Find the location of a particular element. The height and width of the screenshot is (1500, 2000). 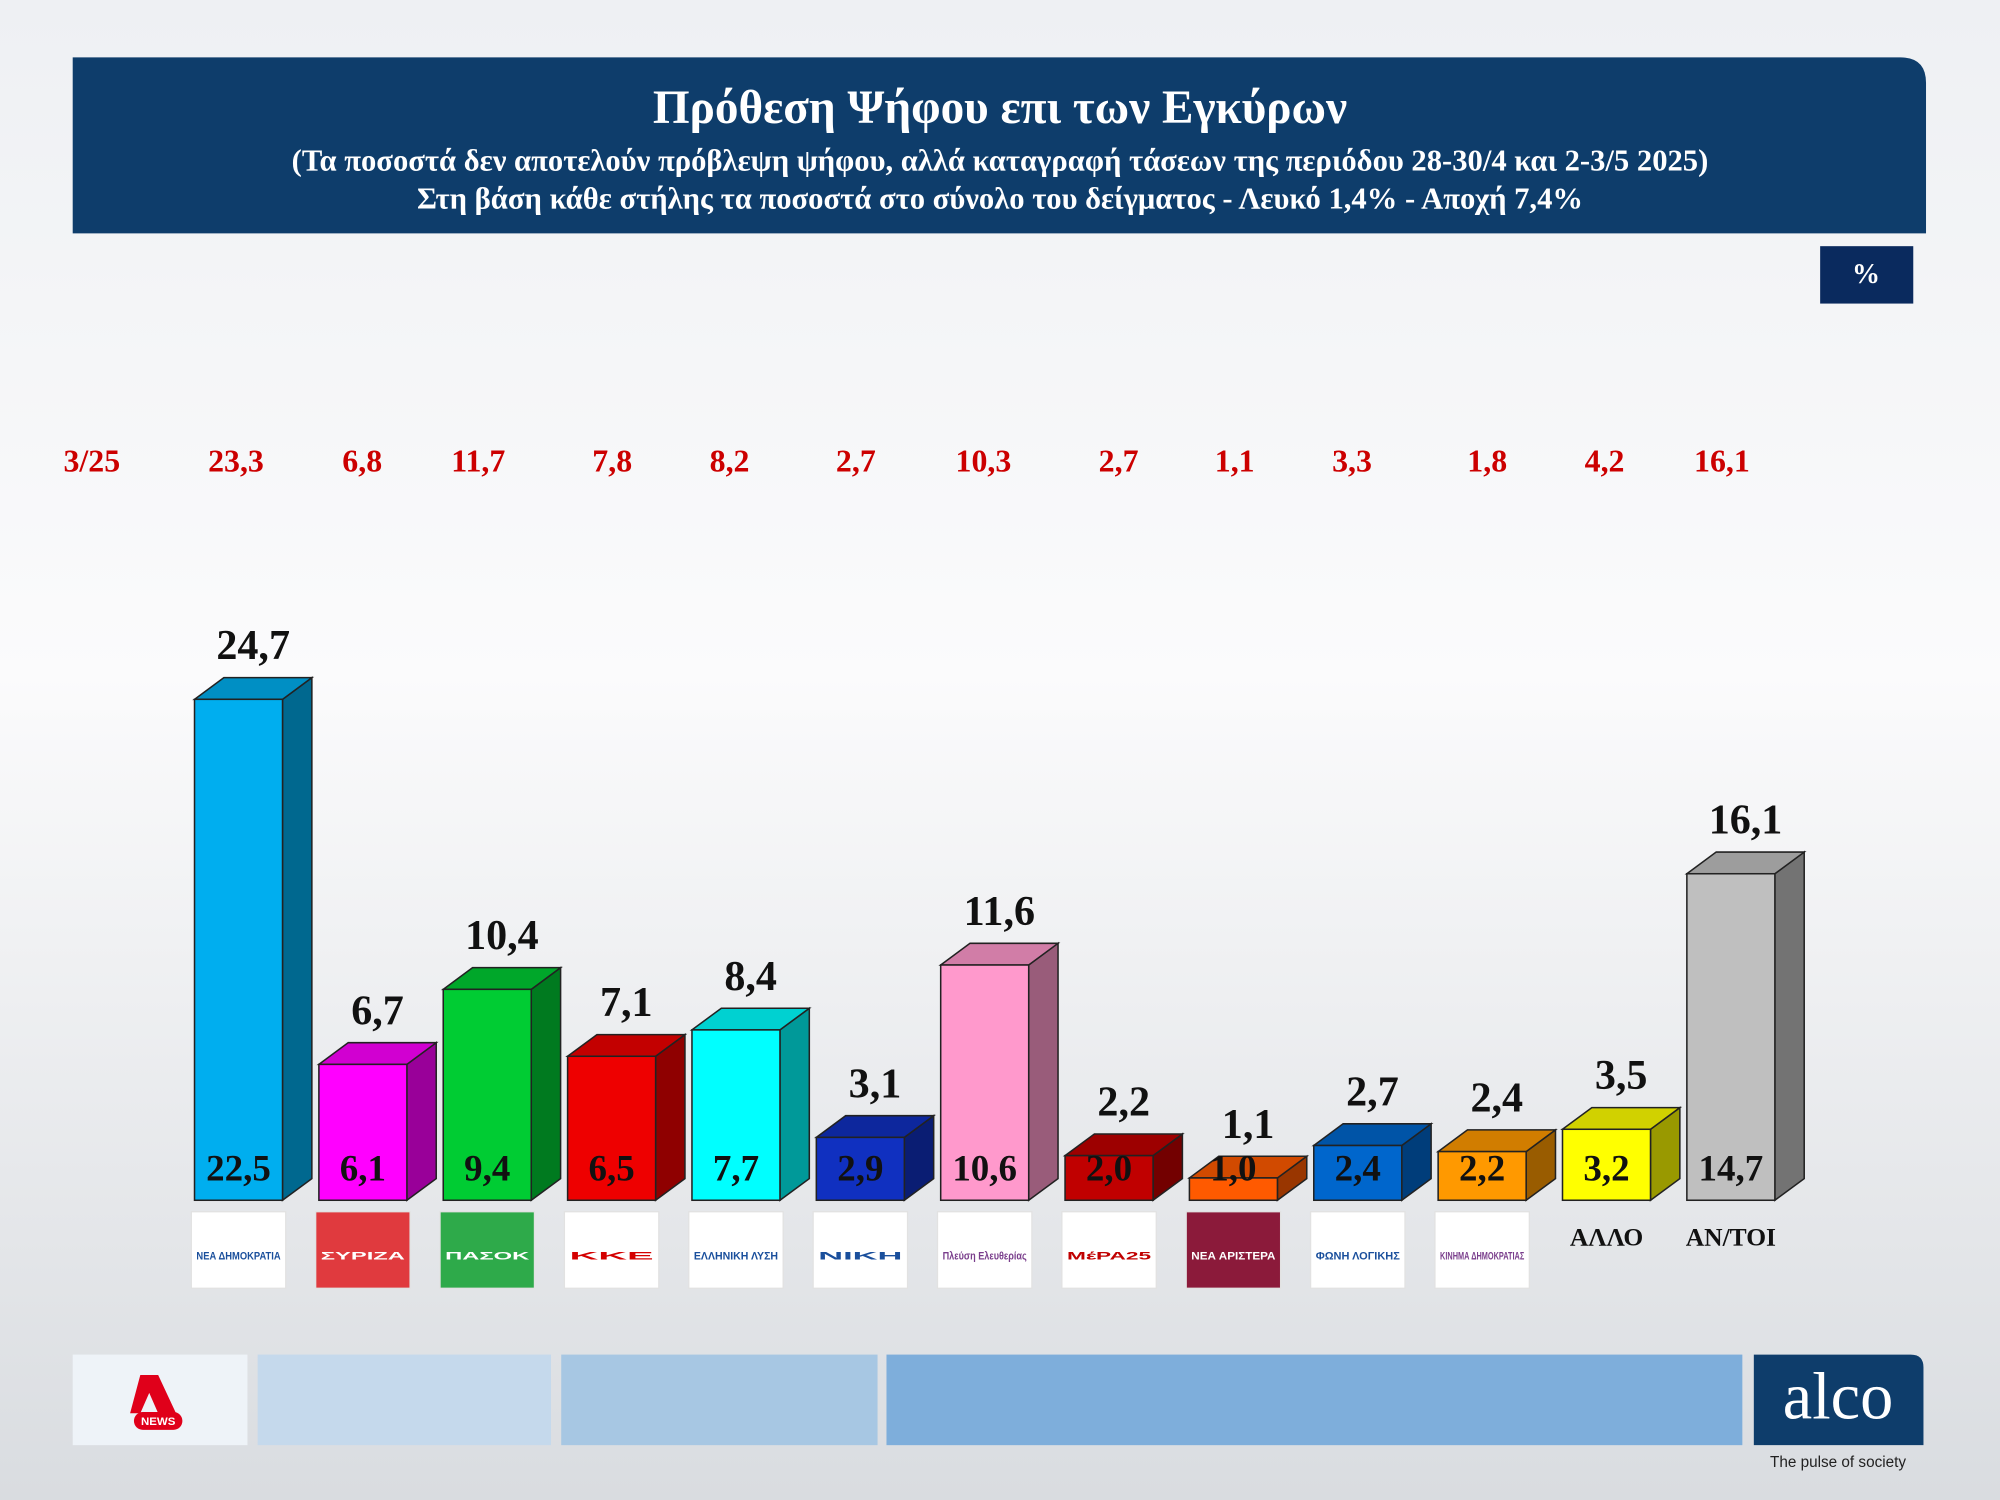

previous-value: 1,1 is located at coordinates (1235, 461).